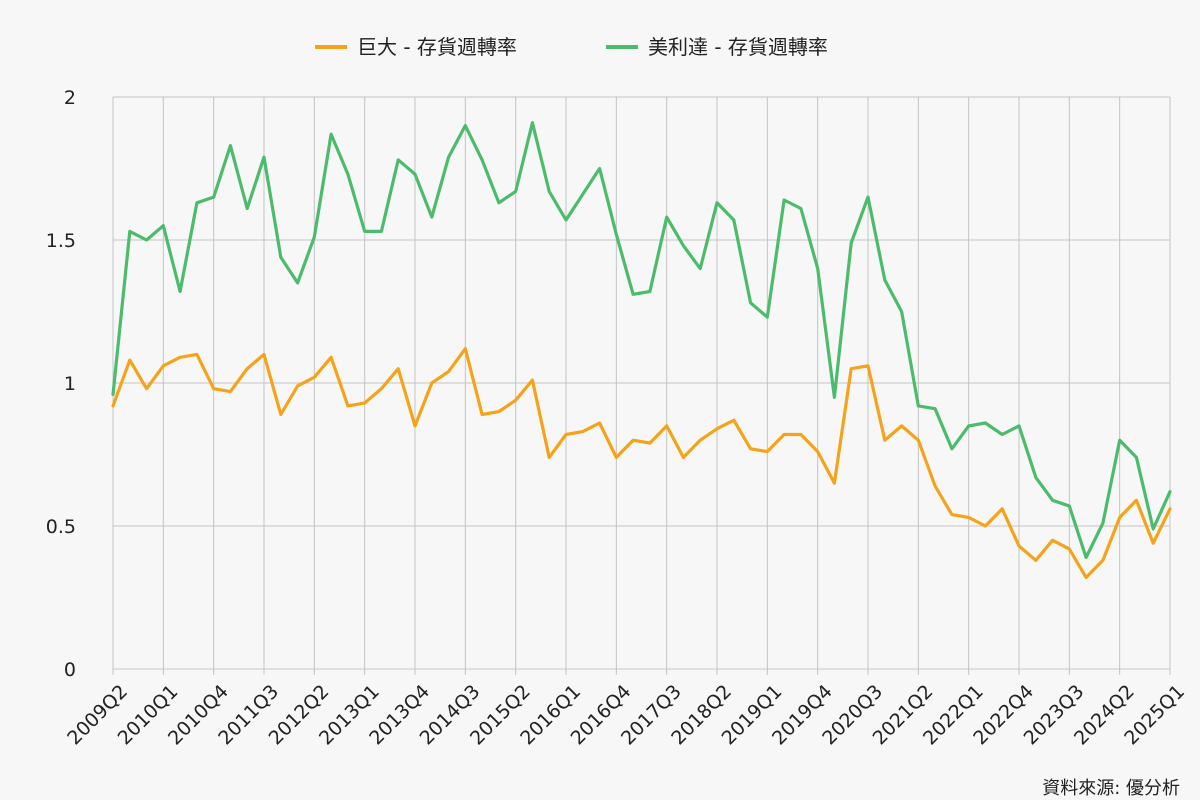 This screenshot has width=1200, height=800. What do you see at coordinates (437, 47) in the screenshot?
I see `legend-label-1: 巨大 - 存貨週轉率` at bounding box center [437, 47].